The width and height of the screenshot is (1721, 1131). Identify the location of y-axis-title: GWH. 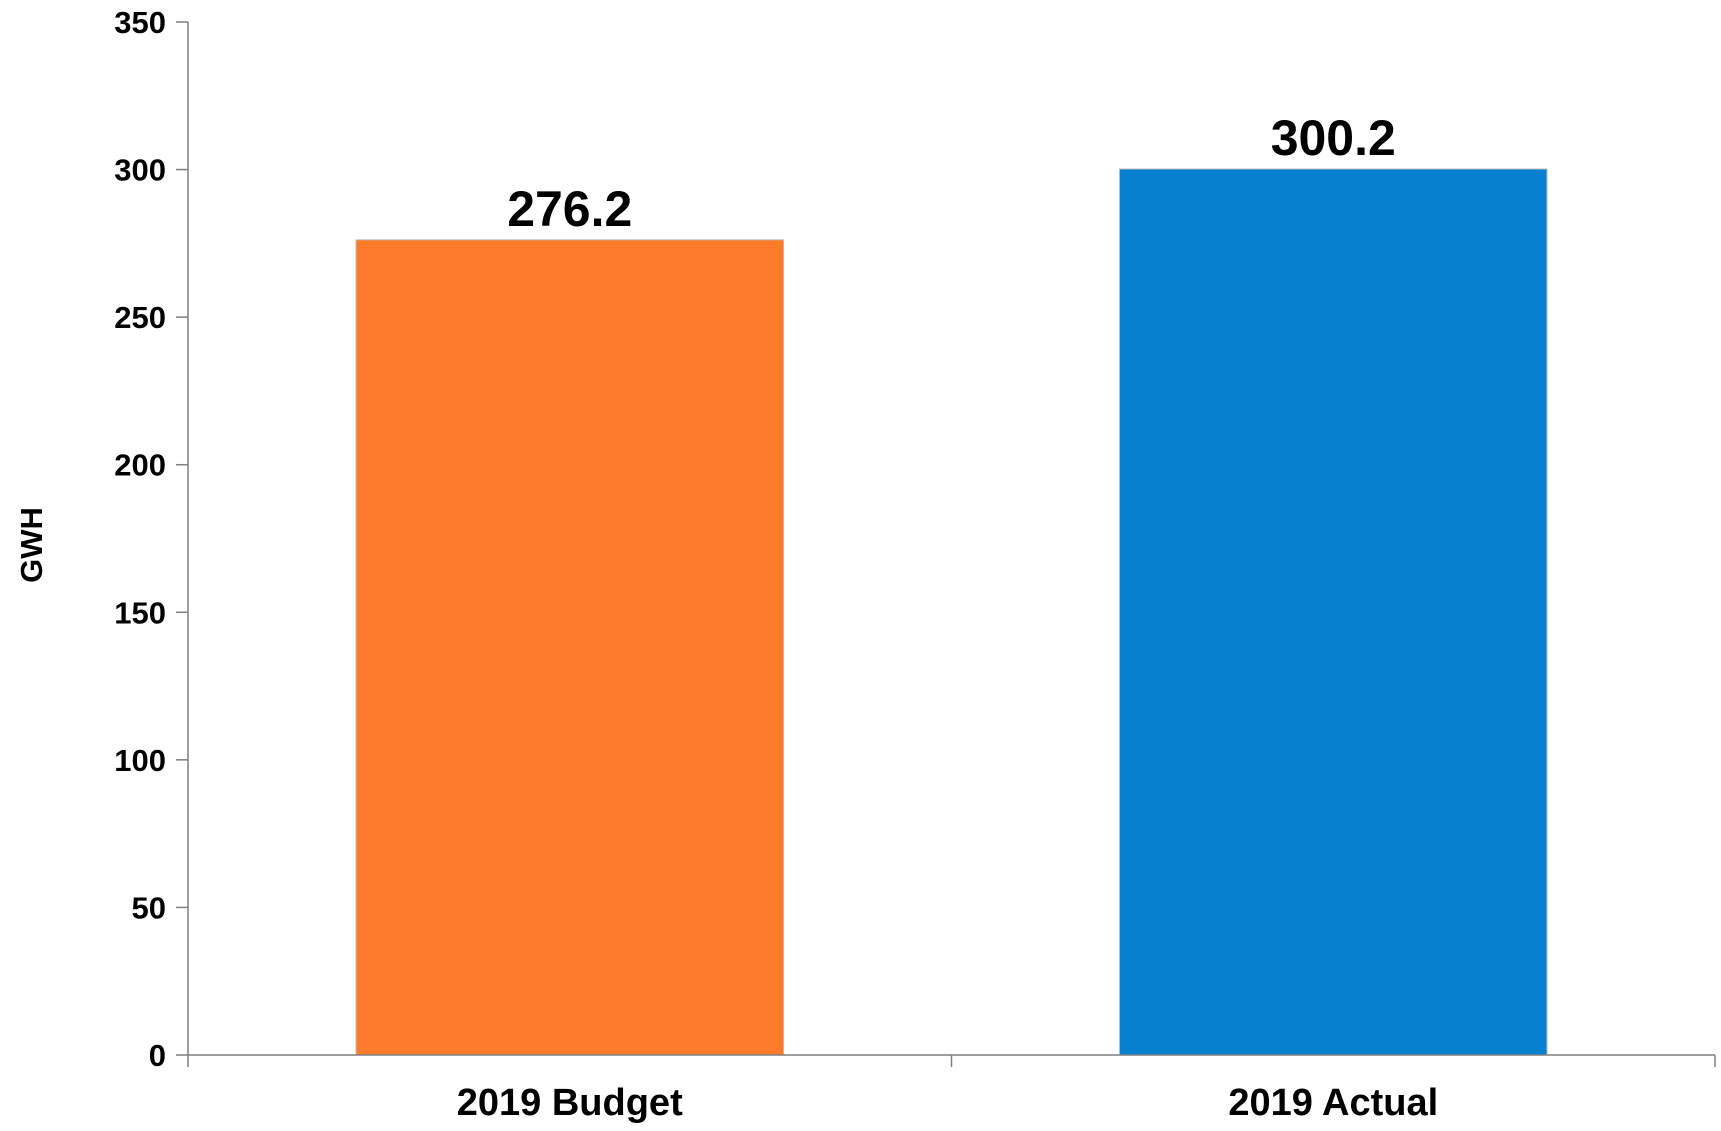
(31, 545).